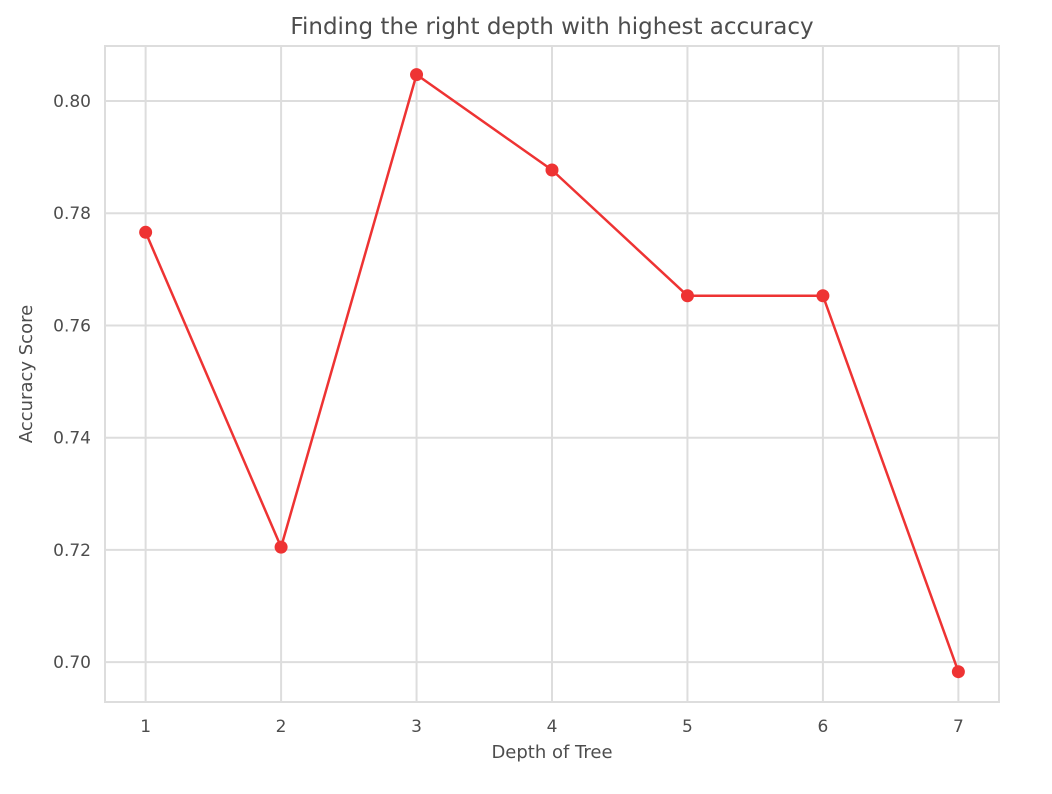  Describe the element at coordinates (72, 214) in the screenshot. I see `y-tick-label: 0.78` at that location.